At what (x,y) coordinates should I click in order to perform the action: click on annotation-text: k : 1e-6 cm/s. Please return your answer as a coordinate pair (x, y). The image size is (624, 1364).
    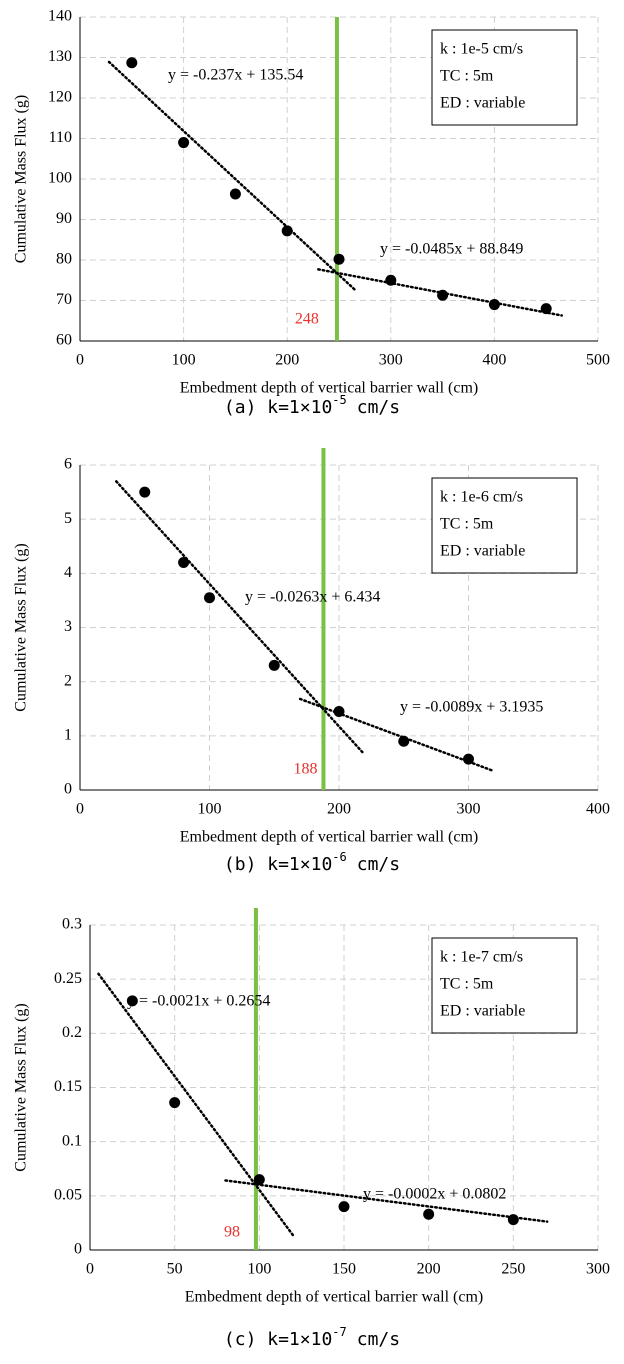
    Looking at the image, I should click on (481, 497).